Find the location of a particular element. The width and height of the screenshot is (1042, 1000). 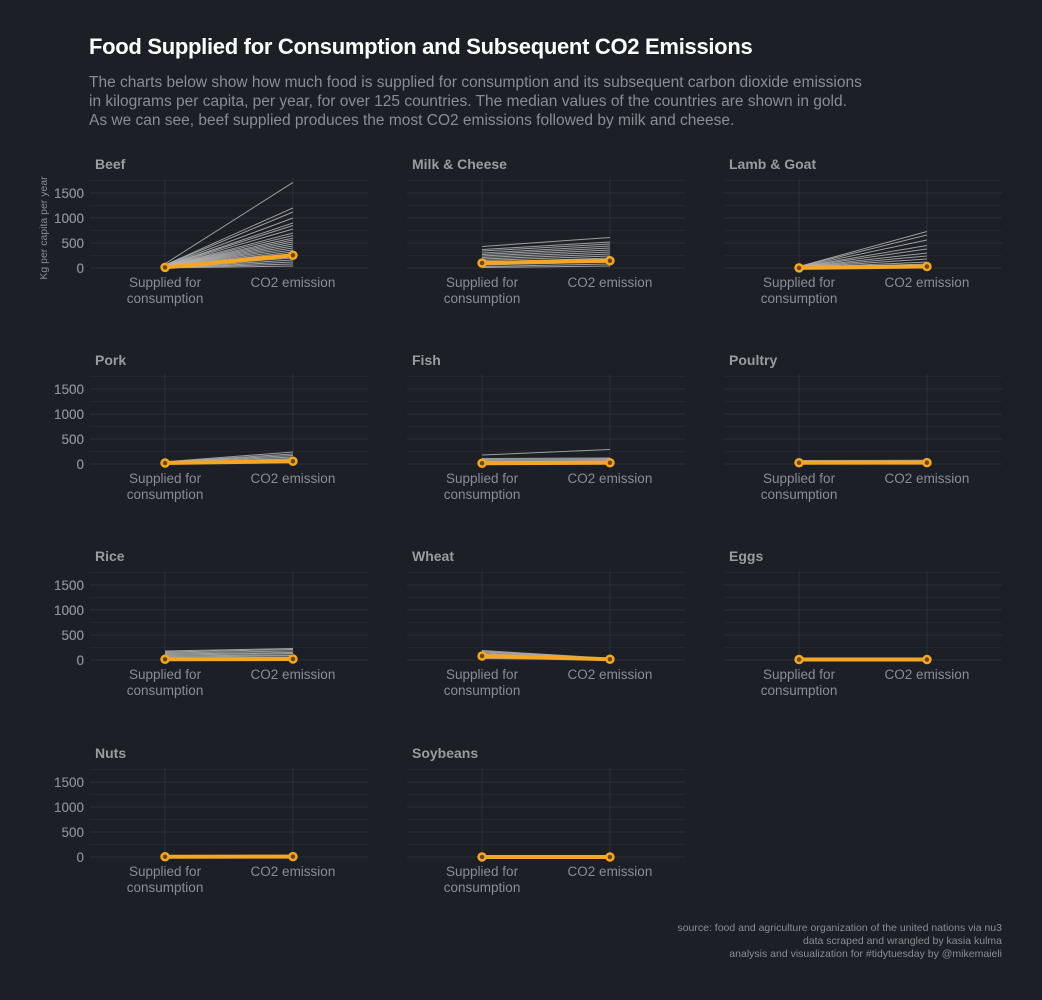

facet-title: Eggs is located at coordinates (746, 556).